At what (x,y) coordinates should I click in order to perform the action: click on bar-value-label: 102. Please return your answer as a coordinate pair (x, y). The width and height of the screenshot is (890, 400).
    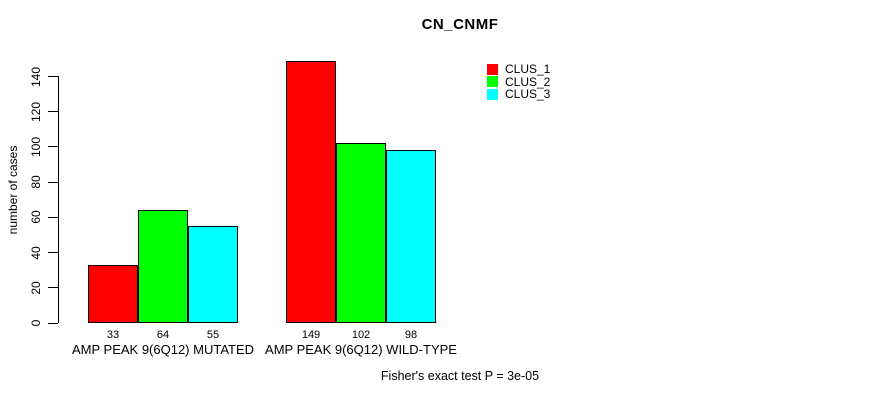
    Looking at the image, I should click on (361, 335).